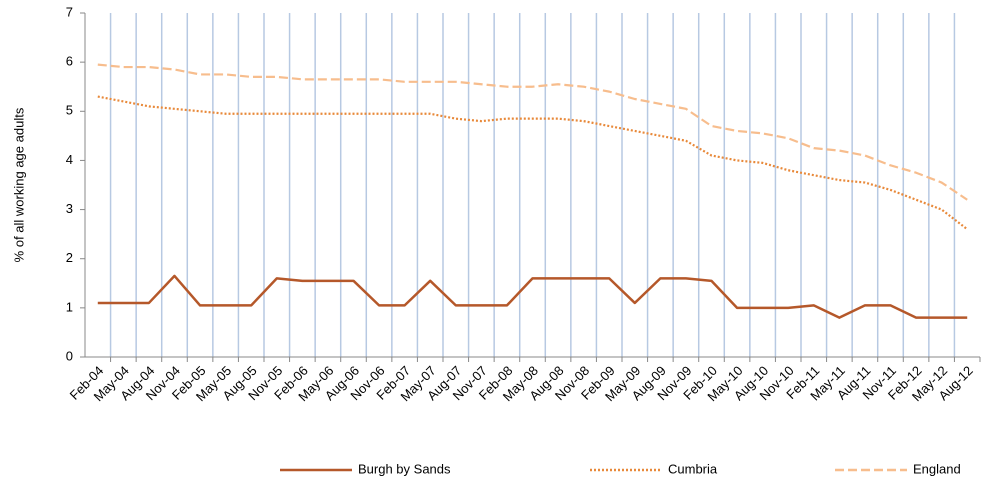 Image resolution: width=1004 pixels, height=488 pixels. Describe the element at coordinates (18, 184) in the screenshot. I see `y-axis-label: % of all working age adults` at that location.